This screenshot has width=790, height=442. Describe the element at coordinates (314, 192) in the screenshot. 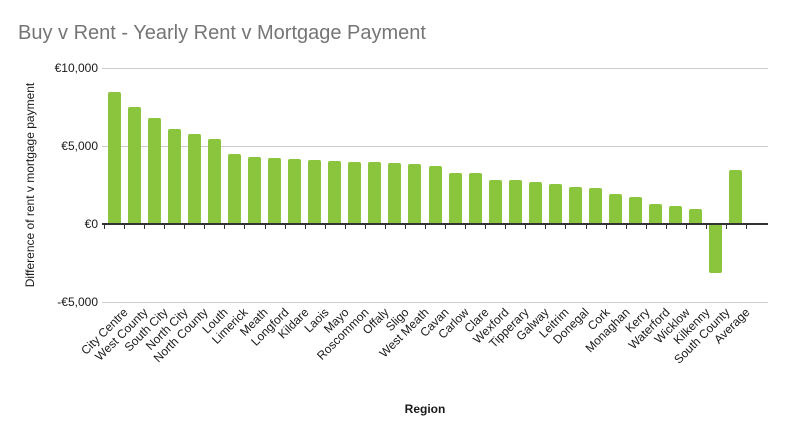

I see `bar-laois` at that location.